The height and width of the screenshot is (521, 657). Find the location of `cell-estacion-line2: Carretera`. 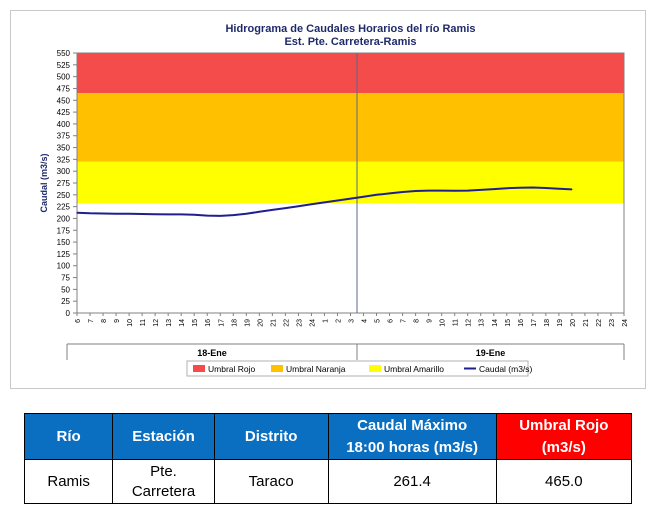

cell-estacion-line2: Carretera is located at coordinates (163, 491).